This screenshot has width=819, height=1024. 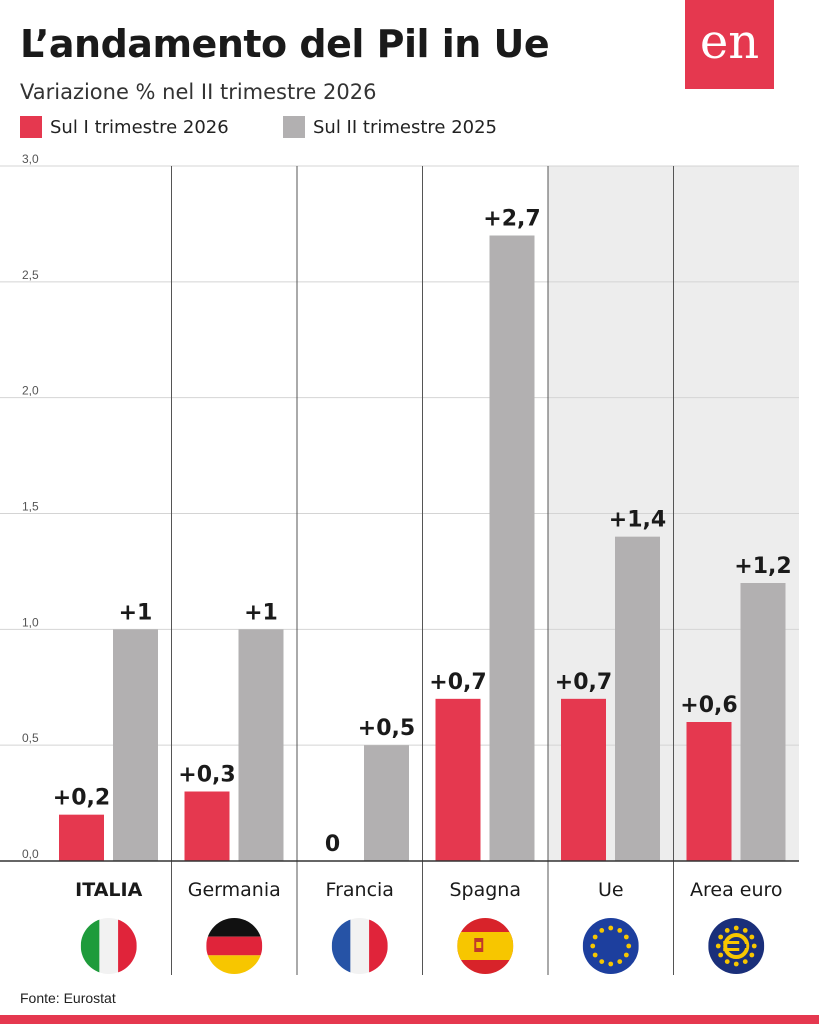 I want to click on bar-label-s2-2: +0,5, so click(x=386, y=728).